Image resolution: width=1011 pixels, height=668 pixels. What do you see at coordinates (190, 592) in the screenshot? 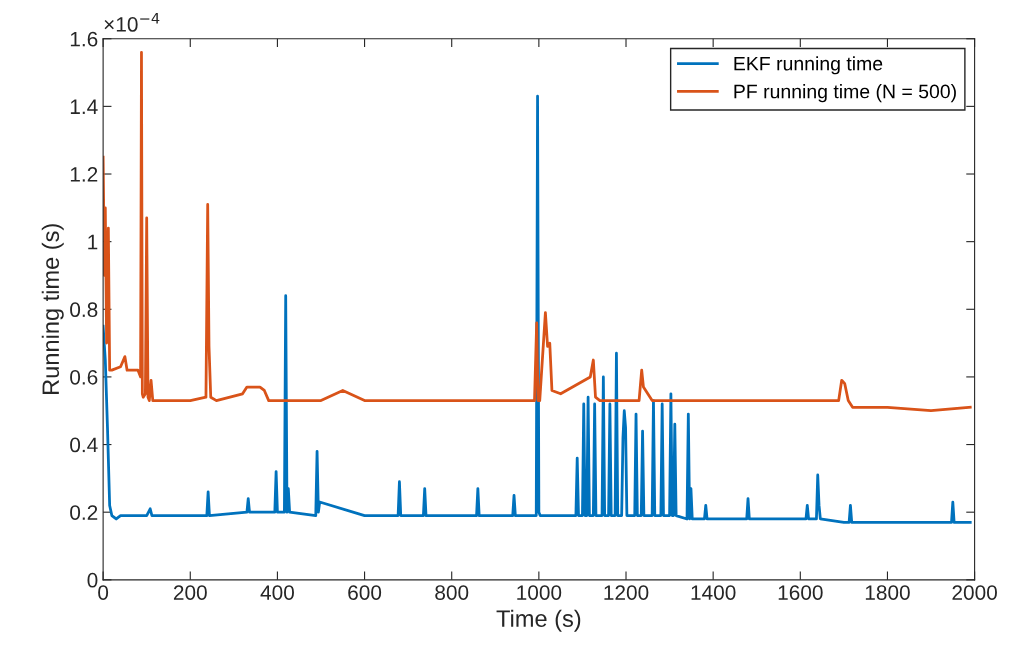
I see `x-tick-label: 200` at bounding box center [190, 592].